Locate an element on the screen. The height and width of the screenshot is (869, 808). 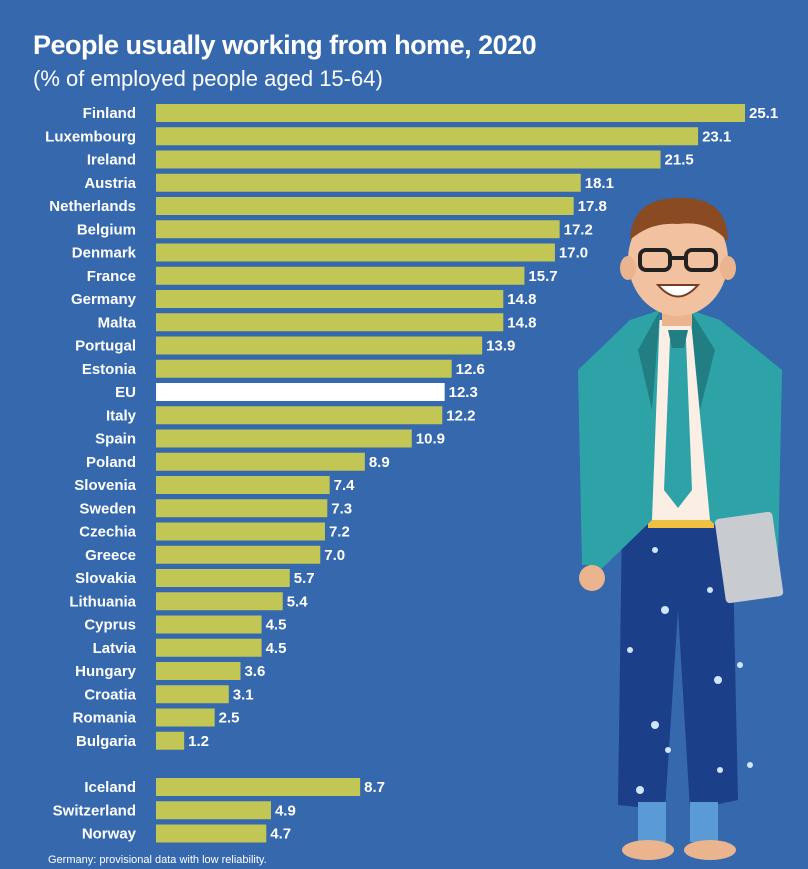
chart-subtitle: (% of employed people aged 15-64) is located at coordinates (208, 78).